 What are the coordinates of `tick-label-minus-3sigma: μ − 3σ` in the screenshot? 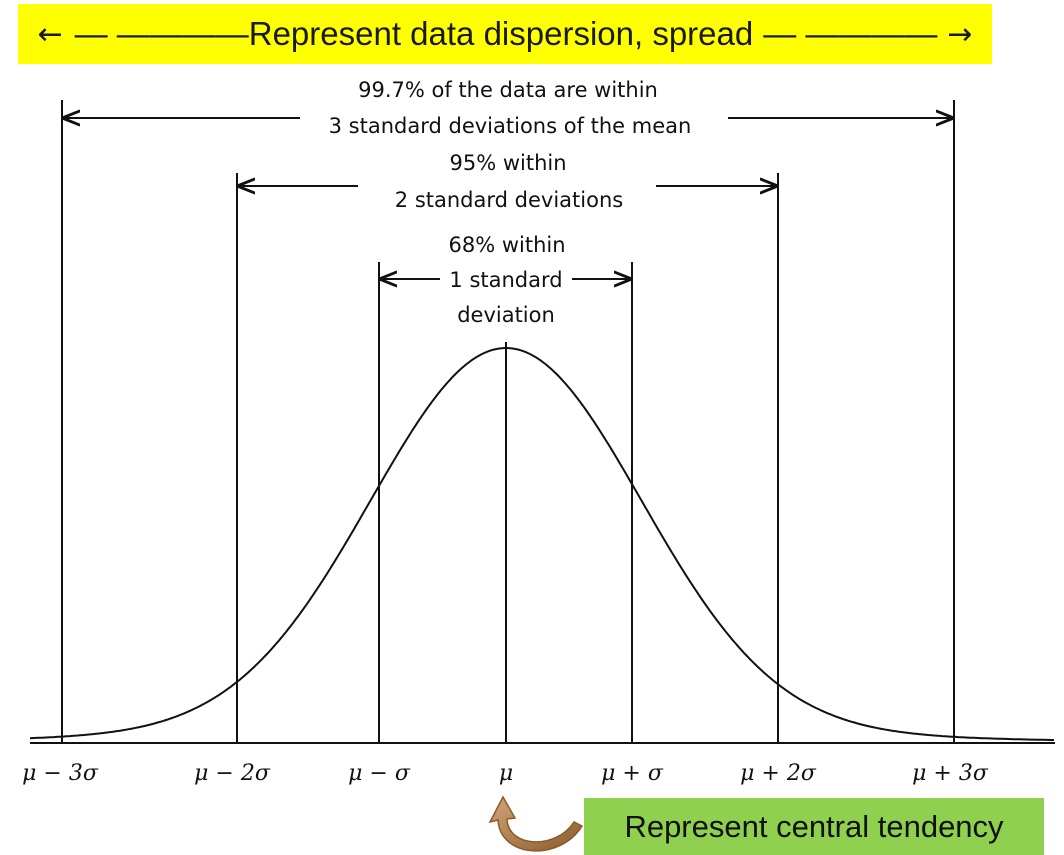 It's located at (60, 773).